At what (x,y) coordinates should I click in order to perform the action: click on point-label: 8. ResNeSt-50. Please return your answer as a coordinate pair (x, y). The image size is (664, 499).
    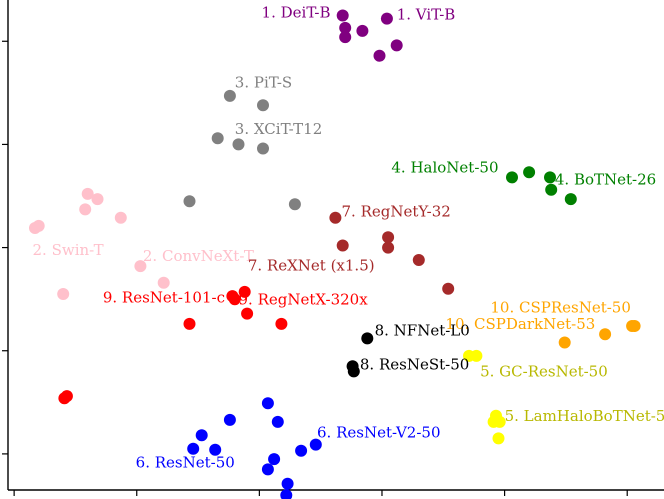
    Looking at the image, I should click on (414, 364).